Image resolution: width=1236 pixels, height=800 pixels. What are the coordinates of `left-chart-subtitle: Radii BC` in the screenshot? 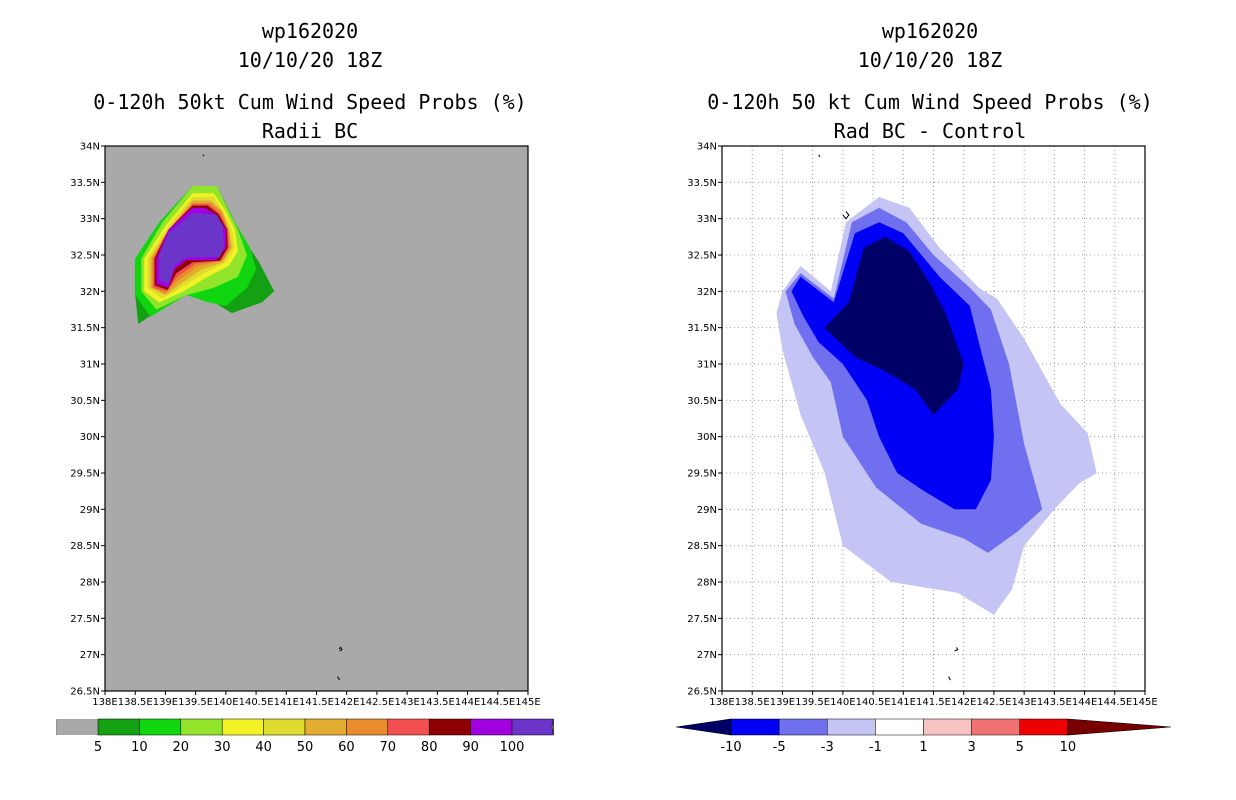 It's located at (310, 131).